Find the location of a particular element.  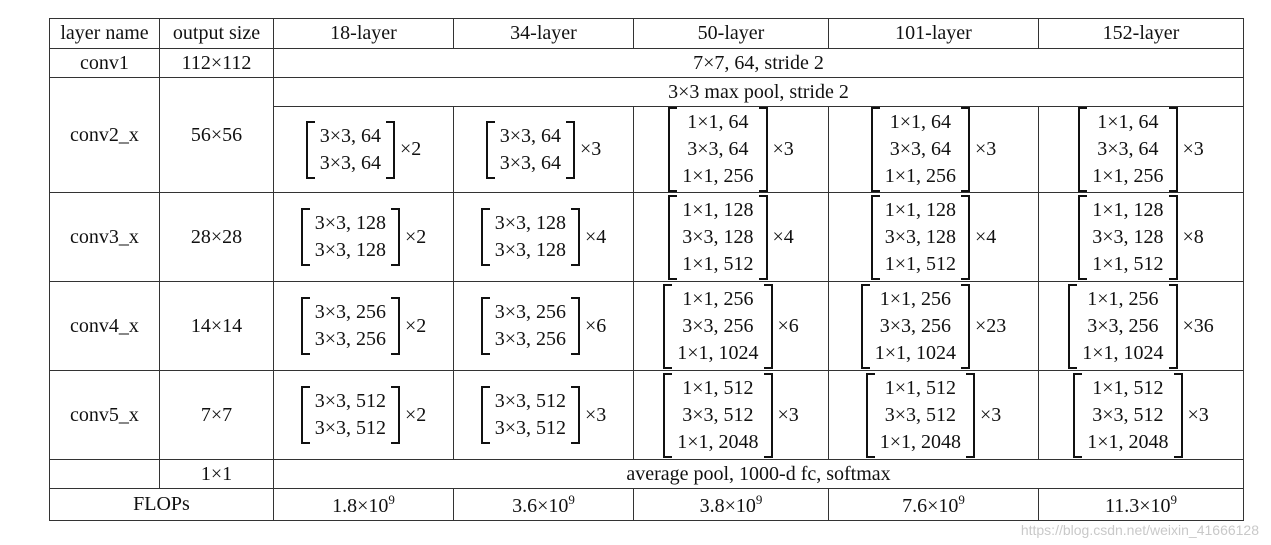

block-config-cell: 1×1, 128 3×3, 128 1×1, 512 ×8 is located at coordinates (1141, 237).